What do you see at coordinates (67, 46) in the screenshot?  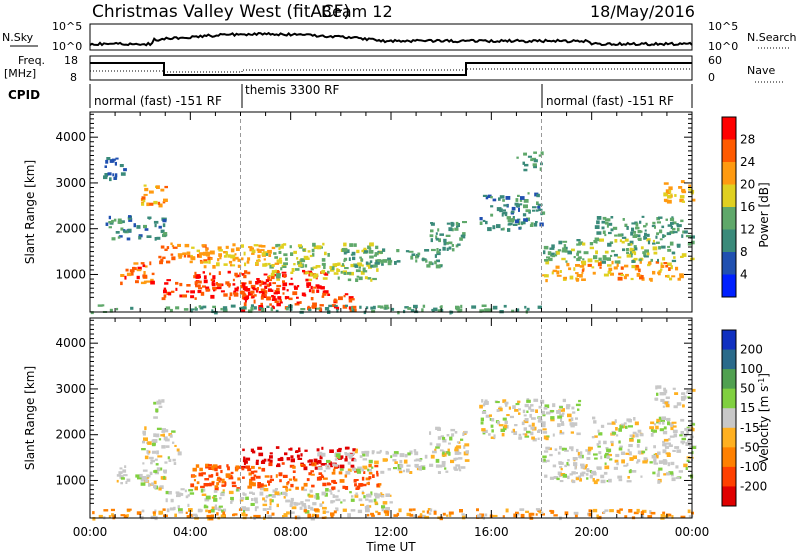 I see `noise-tick-bottom: 10^0` at bounding box center [67, 46].